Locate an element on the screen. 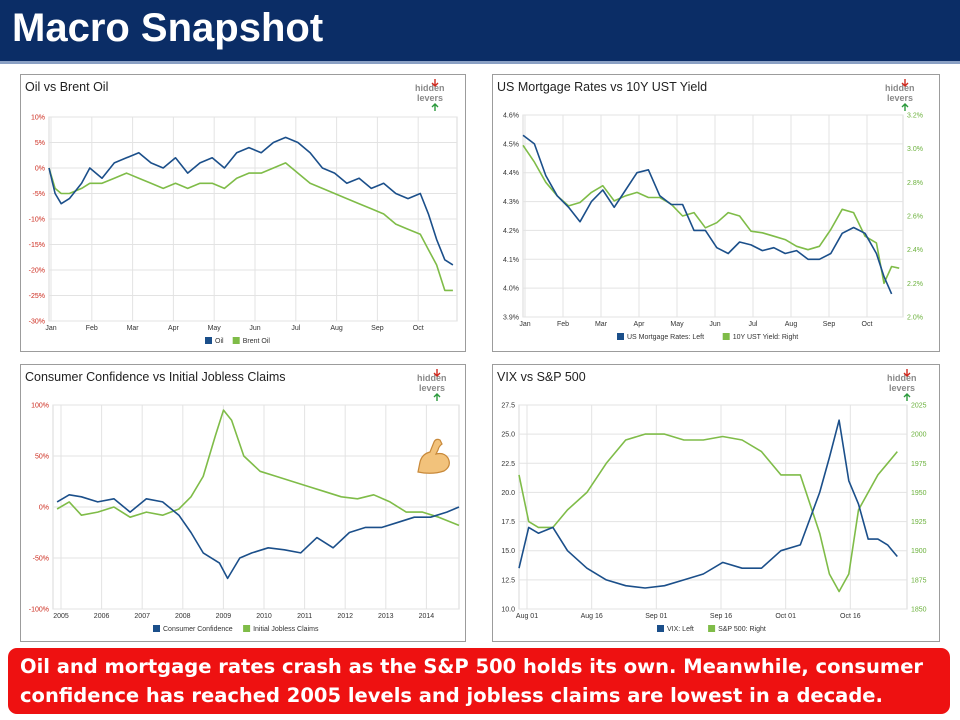  y-tick-label: 27.5 is located at coordinates (508, 406).